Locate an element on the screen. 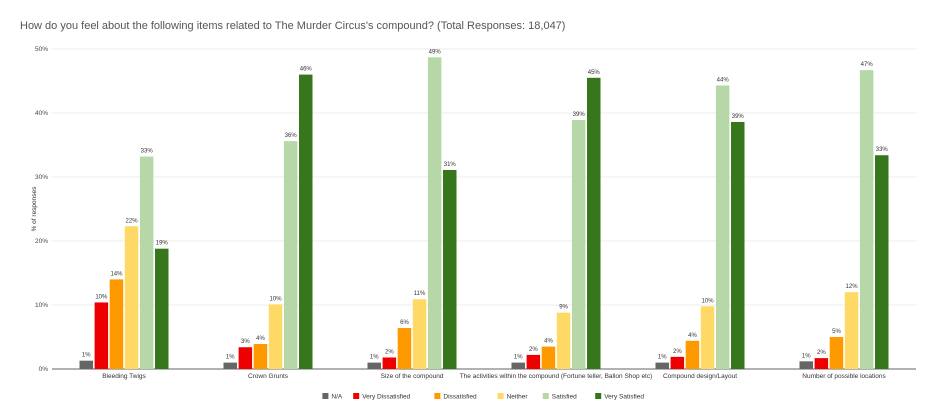 This screenshot has width=937, height=420. legend-label: Dissatisfied is located at coordinates (460, 397).